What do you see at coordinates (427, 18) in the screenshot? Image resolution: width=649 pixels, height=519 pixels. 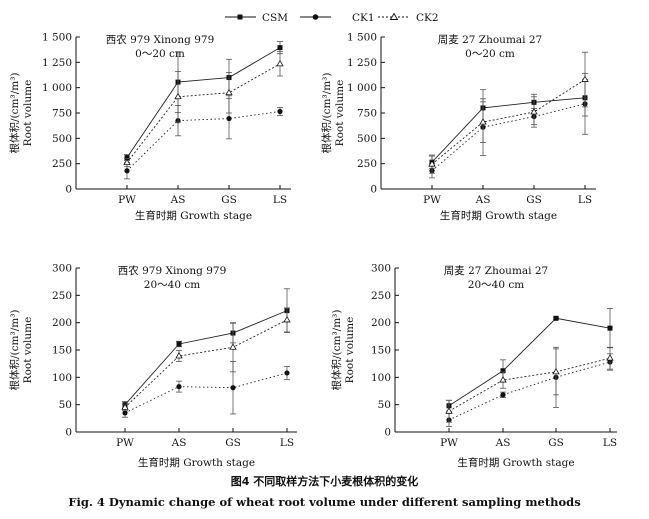 I see `legend-ck2-label: CK2` at bounding box center [427, 18].